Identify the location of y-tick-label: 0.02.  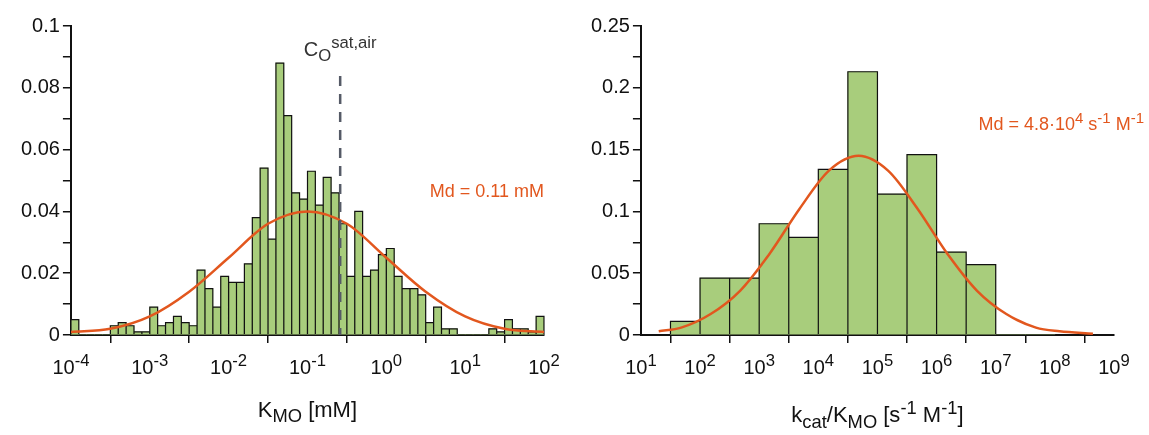
(40, 271).